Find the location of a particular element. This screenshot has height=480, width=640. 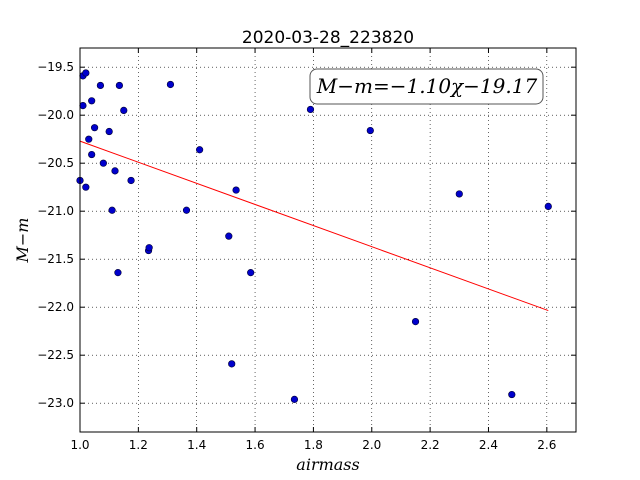

x-axis-label: airmass is located at coordinates (327, 464).